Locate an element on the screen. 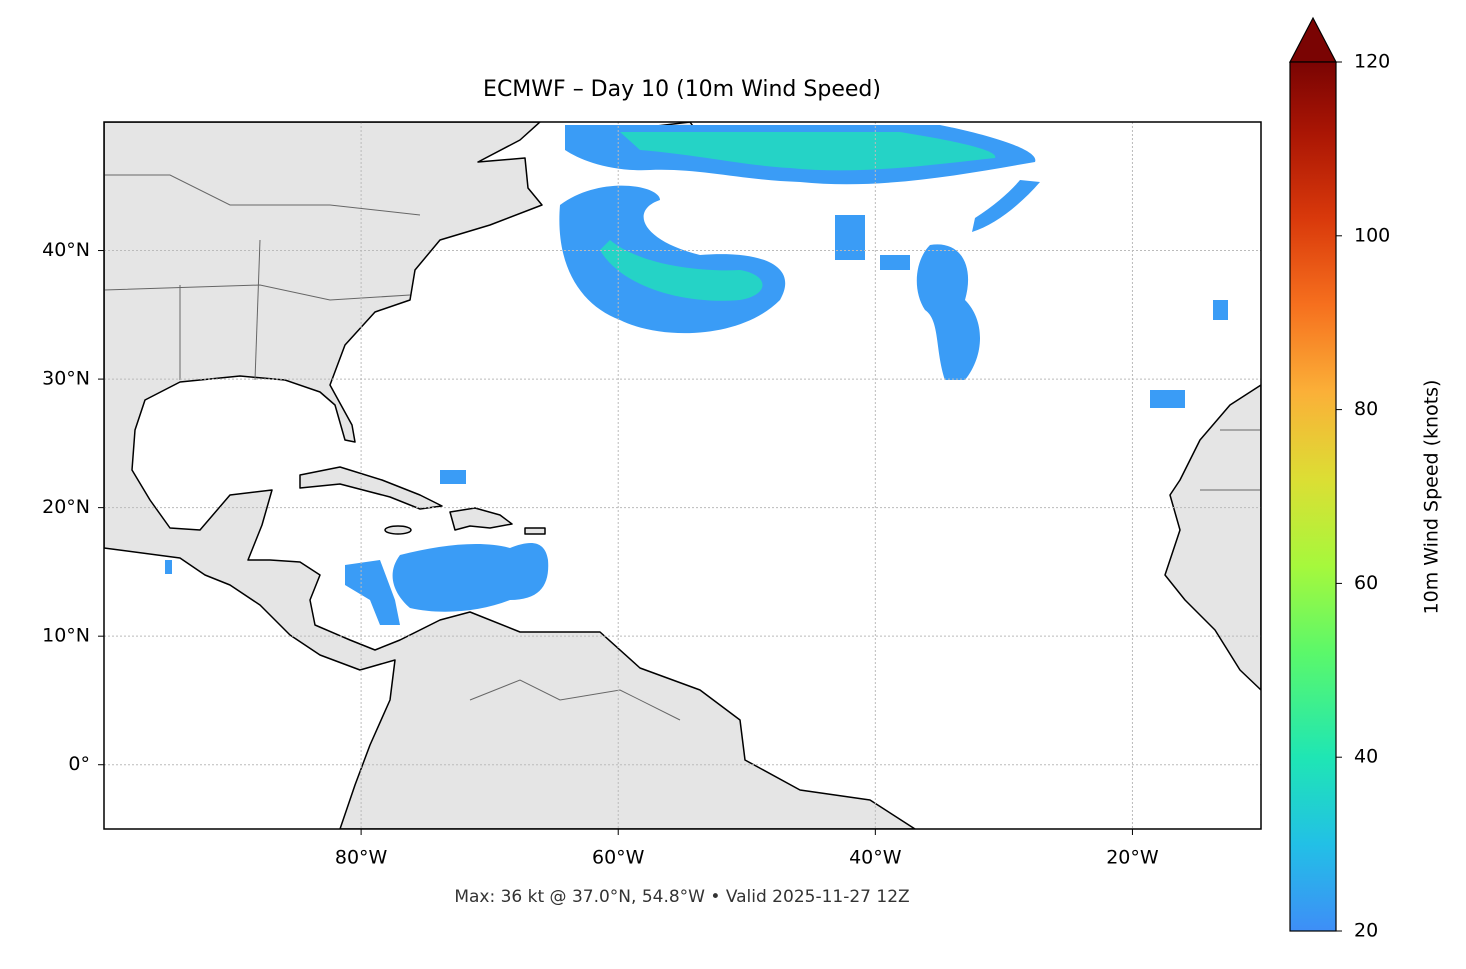  jamaica is located at coordinates (398, 530).